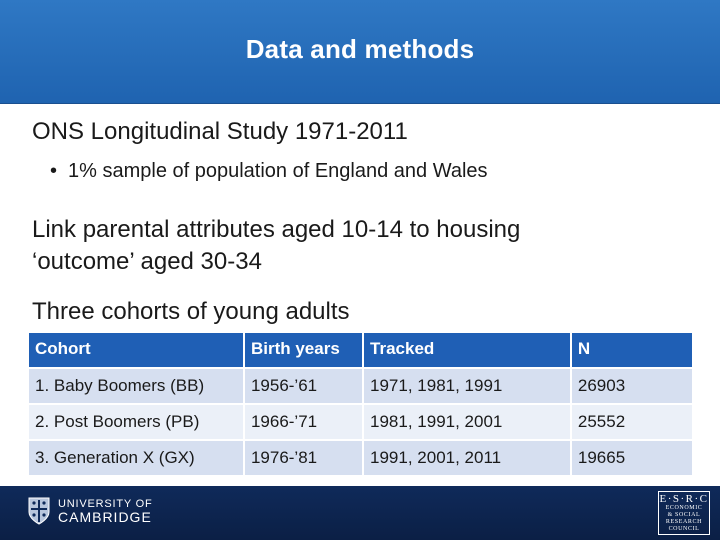  What do you see at coordinates (303, 386) in the screenshot?
I see `birth-years-cell: 1956-’61` at bounding box center [303, 386].